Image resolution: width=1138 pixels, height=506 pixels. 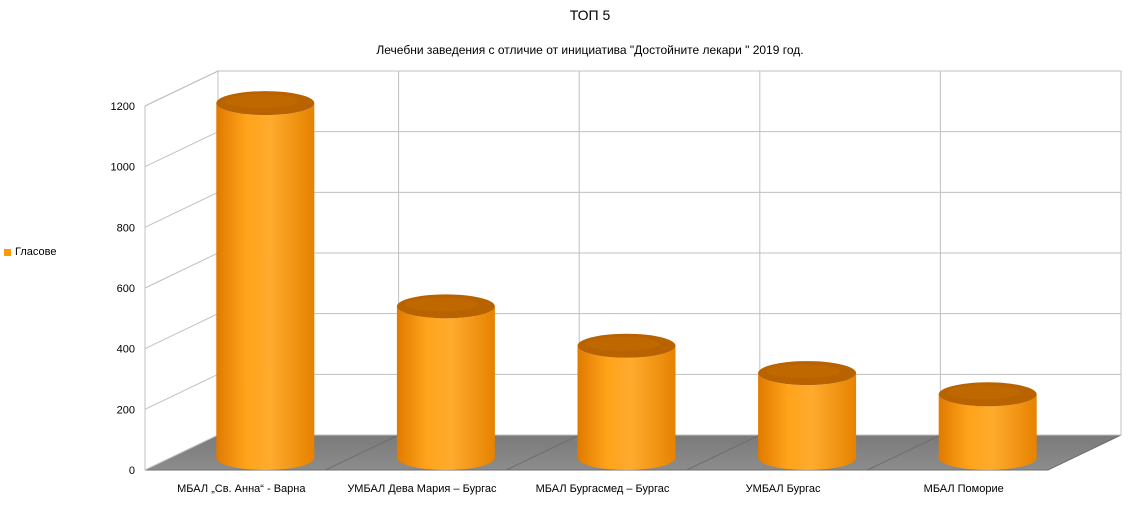 I want to click on x-tick-label: УМБАЛ Бургас, so click(x=783, y=489).